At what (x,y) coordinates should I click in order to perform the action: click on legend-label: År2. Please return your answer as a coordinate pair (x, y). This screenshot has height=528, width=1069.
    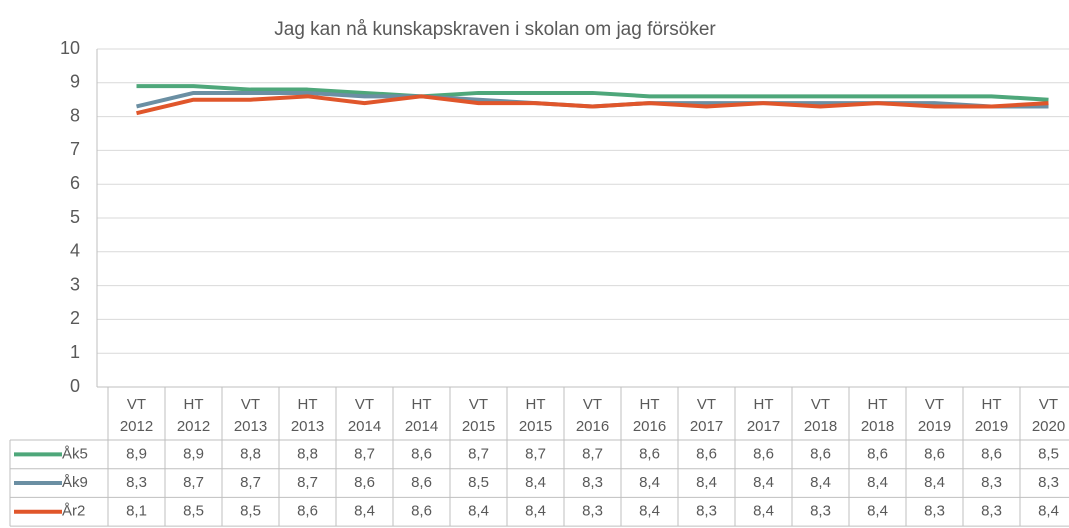
    Looking at the image, I should click on (73, 511).